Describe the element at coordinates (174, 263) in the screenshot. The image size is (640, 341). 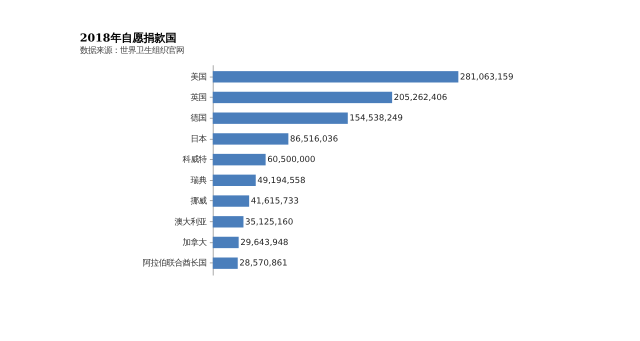
I see `y-tick-label: 阿拉伯联合酋长国` at that location.